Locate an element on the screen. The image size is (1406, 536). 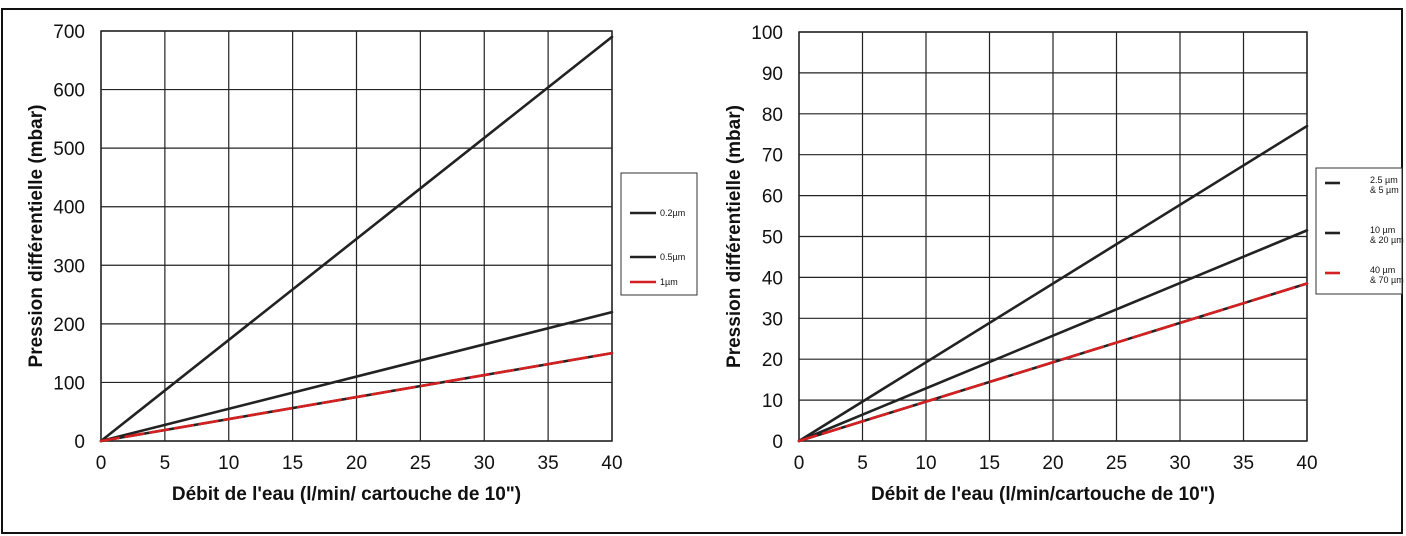
y-tick-label: 600 is located at coordinates (69, 91).